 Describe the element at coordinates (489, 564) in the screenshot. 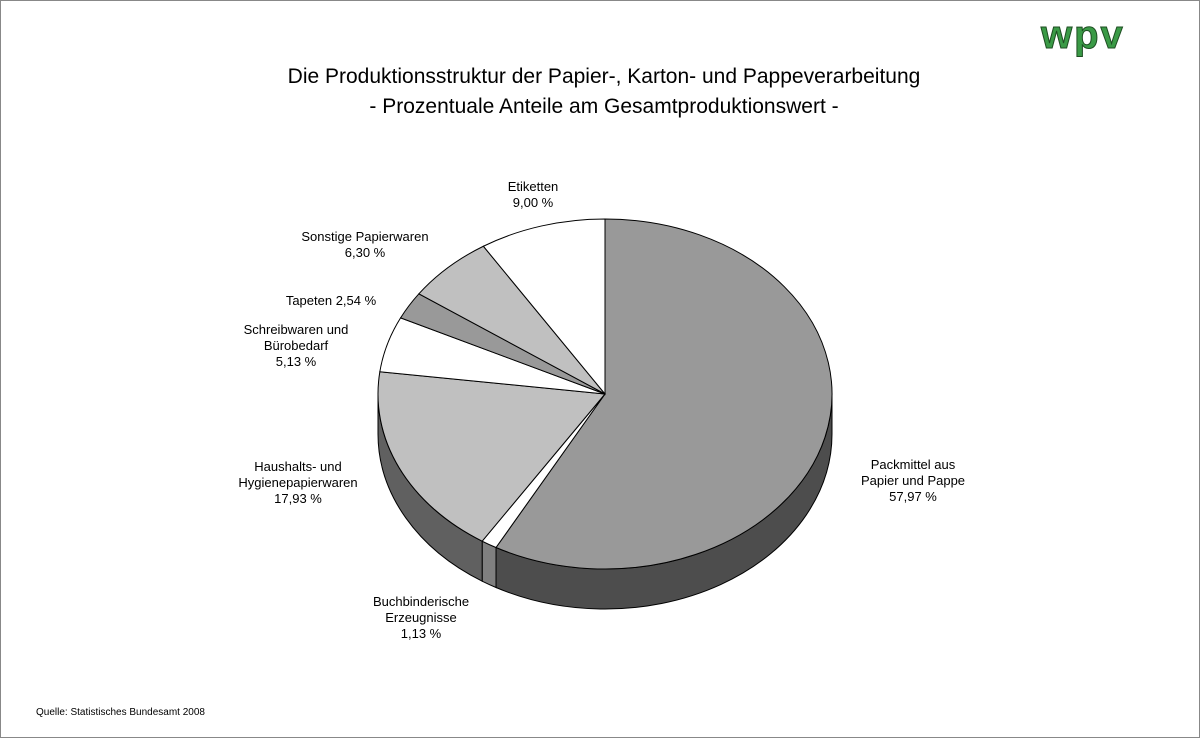

I see `pie-slice-side` at that location.